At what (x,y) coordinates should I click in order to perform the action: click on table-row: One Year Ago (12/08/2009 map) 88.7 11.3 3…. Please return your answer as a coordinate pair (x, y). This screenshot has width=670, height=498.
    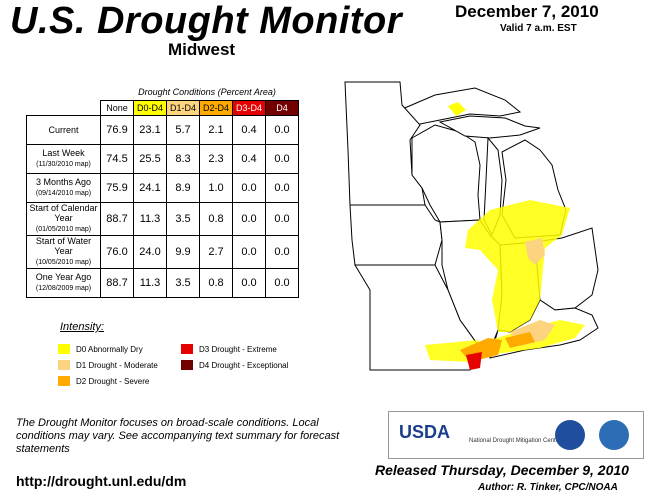
    Looking at the image, I should click on (162, 283).